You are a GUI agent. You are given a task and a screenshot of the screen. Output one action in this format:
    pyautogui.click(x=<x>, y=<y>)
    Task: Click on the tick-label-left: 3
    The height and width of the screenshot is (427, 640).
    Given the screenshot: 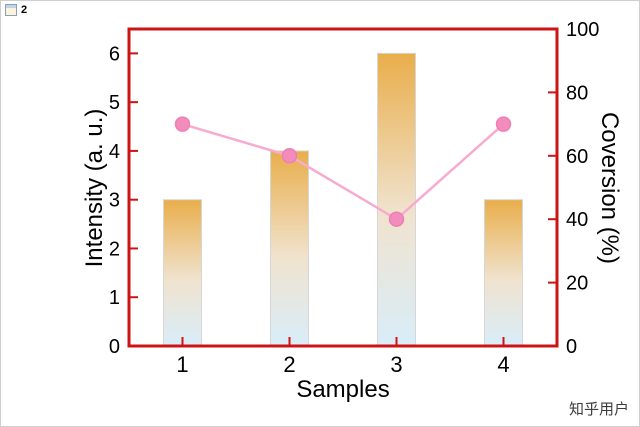 What is the action you would take?
    pyautogui.click(x=114, y=201)
    